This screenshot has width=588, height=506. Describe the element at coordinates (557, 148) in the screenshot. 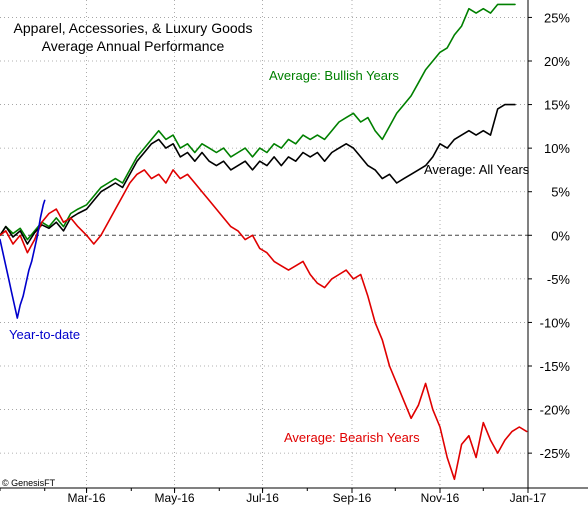

I see `y-tick-label: 10%` at that location.